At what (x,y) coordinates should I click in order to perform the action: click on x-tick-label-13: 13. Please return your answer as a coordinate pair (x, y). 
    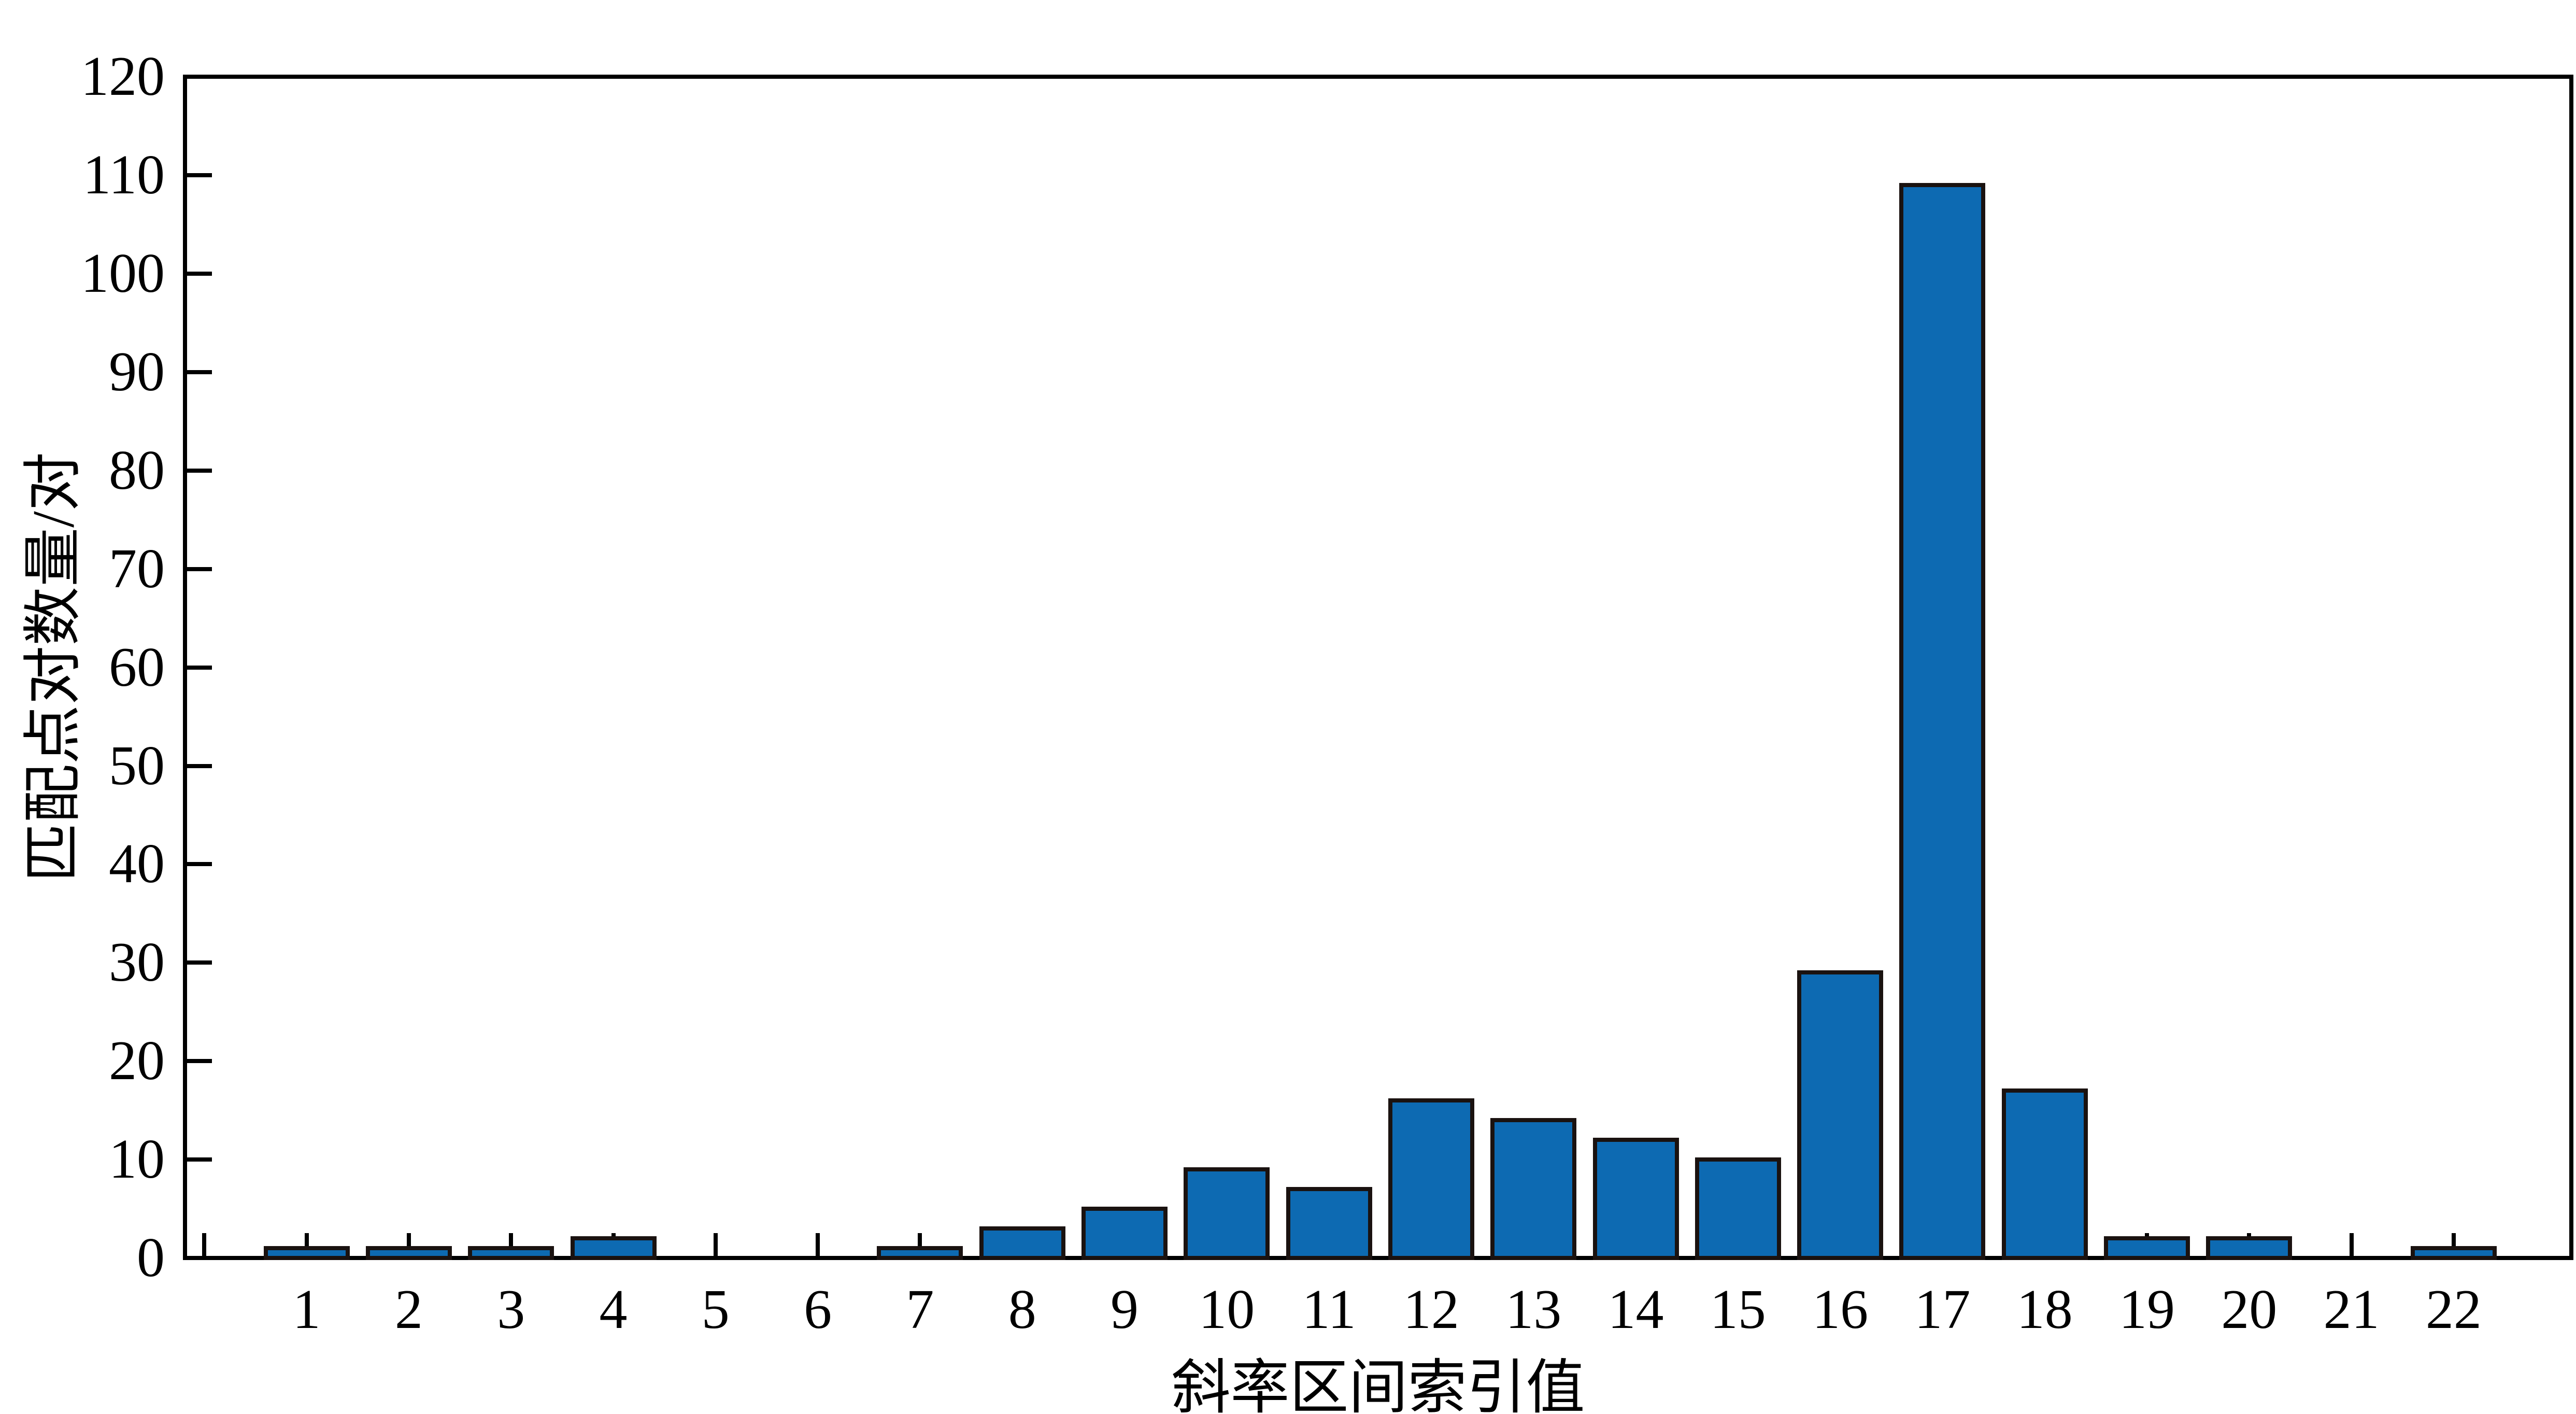
    Looking at the image, I should click on (1533, 1309).